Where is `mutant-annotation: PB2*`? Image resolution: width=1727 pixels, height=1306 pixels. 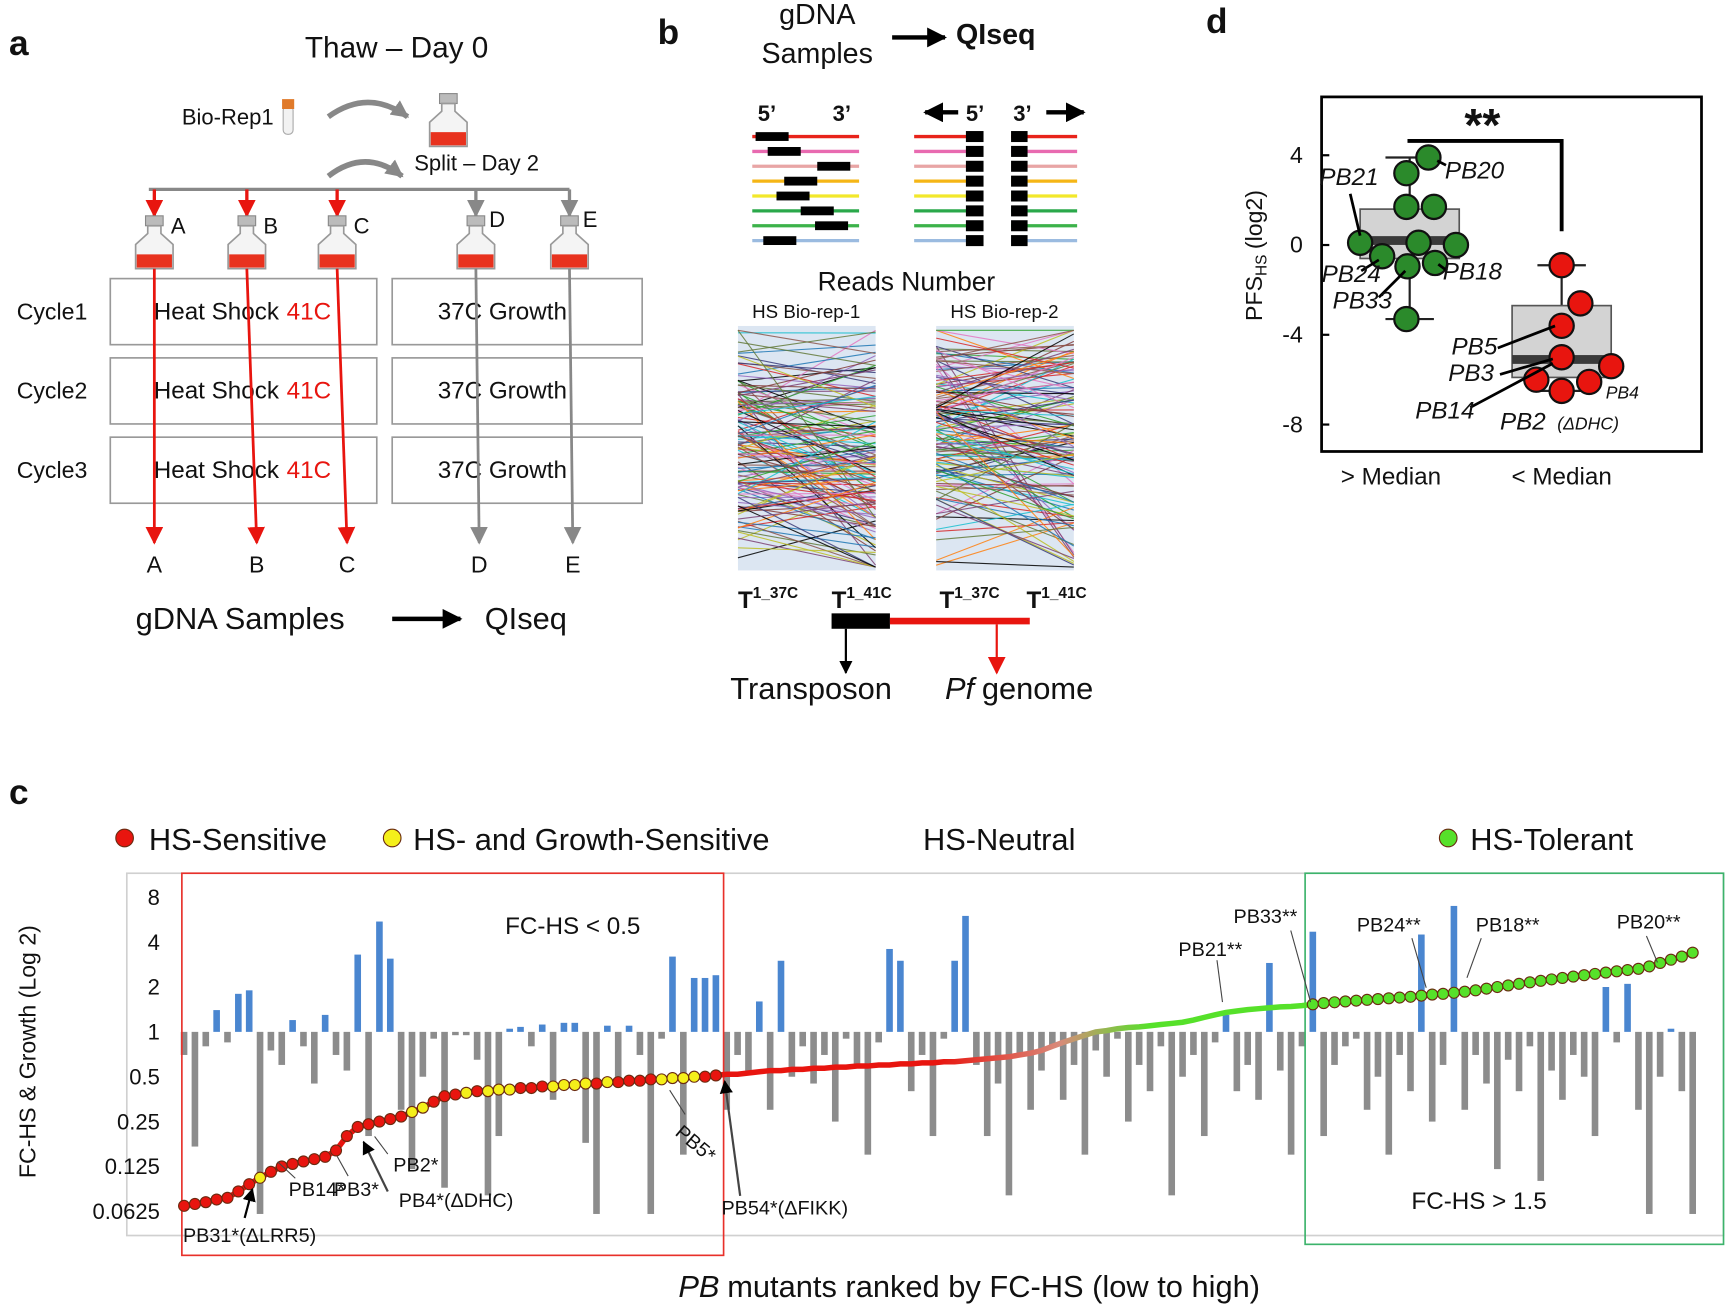 mutant-annotation: PB2* is located at coordinates (415, 1166).